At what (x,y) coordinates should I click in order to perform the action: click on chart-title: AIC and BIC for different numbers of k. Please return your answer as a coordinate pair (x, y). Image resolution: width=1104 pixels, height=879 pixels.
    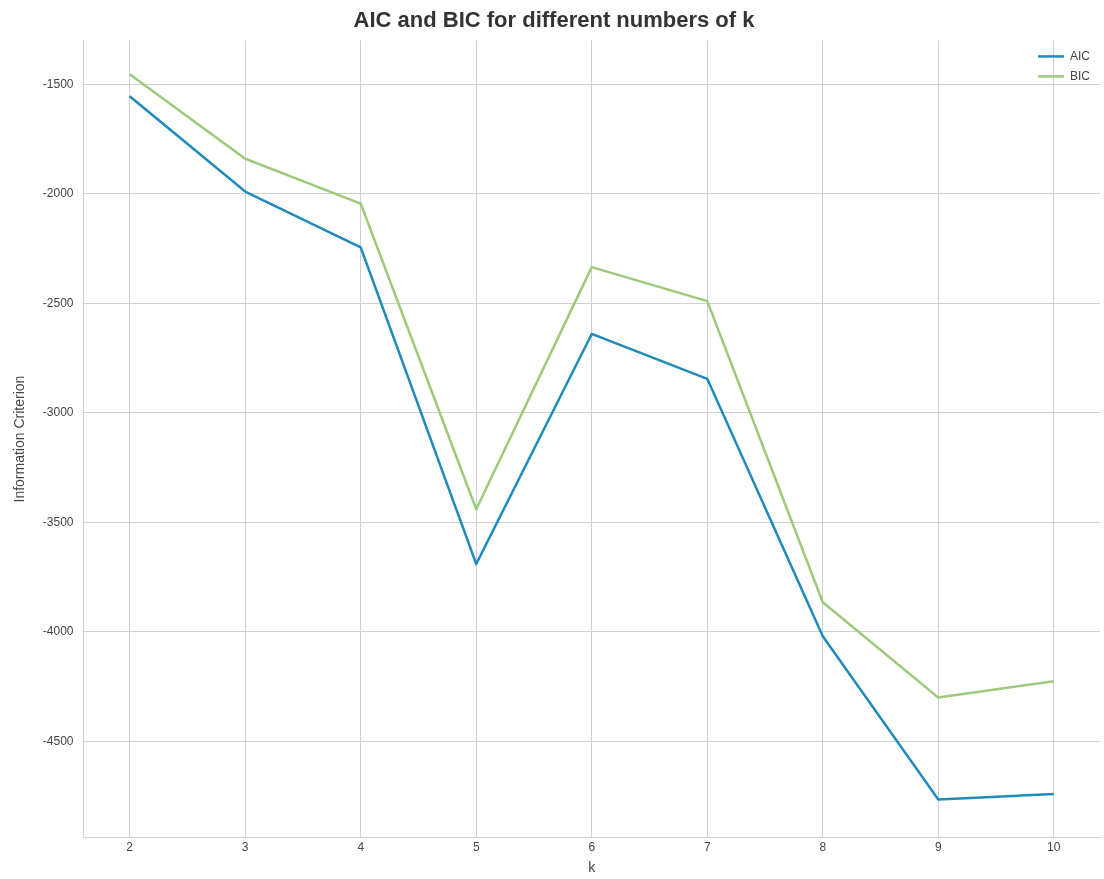
    Looking at the image, I should click on (554, 20).